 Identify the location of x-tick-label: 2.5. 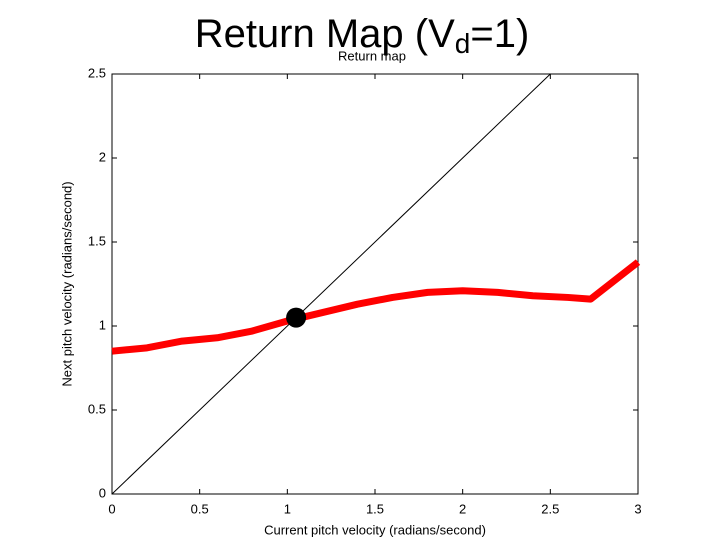
(550, 508).